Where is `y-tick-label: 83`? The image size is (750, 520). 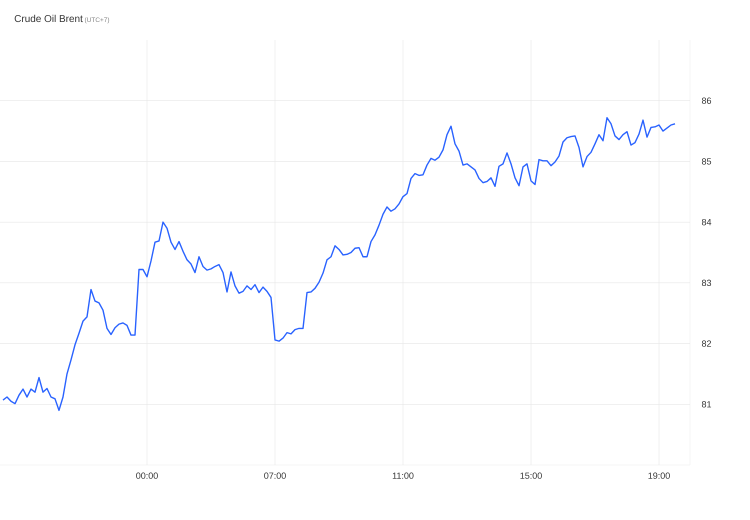
y-tick-label: 83 is located at coordinates (707, 283).